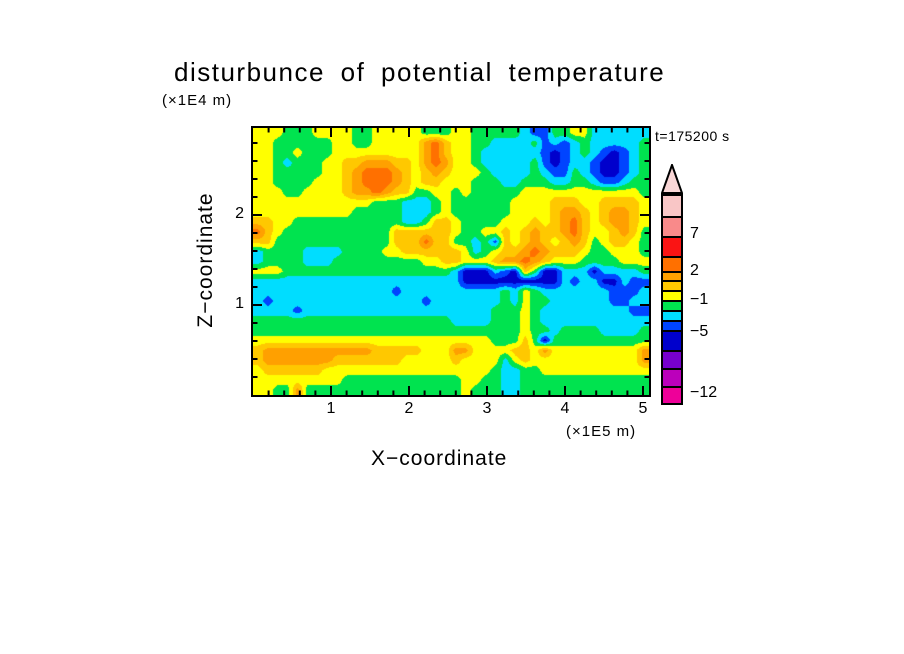 Image resolution: width=904 pixels, height=654 pixels. Describe the element at coordinates (694, 270) in the screenshot. I see `colorbar-tick-label: 2` at that location.